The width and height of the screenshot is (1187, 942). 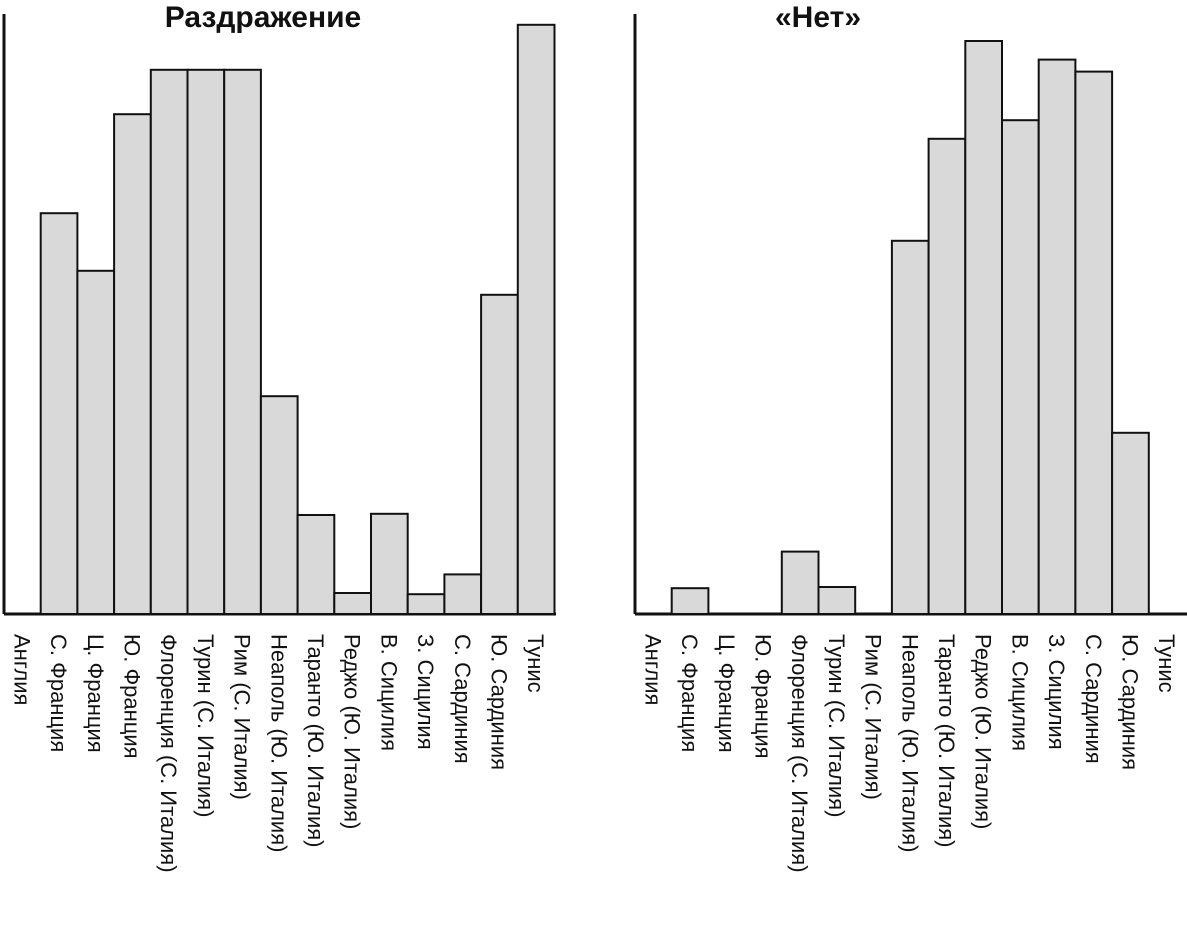 I want to click on chart-title: «Нет», so click(x=818, y=17).